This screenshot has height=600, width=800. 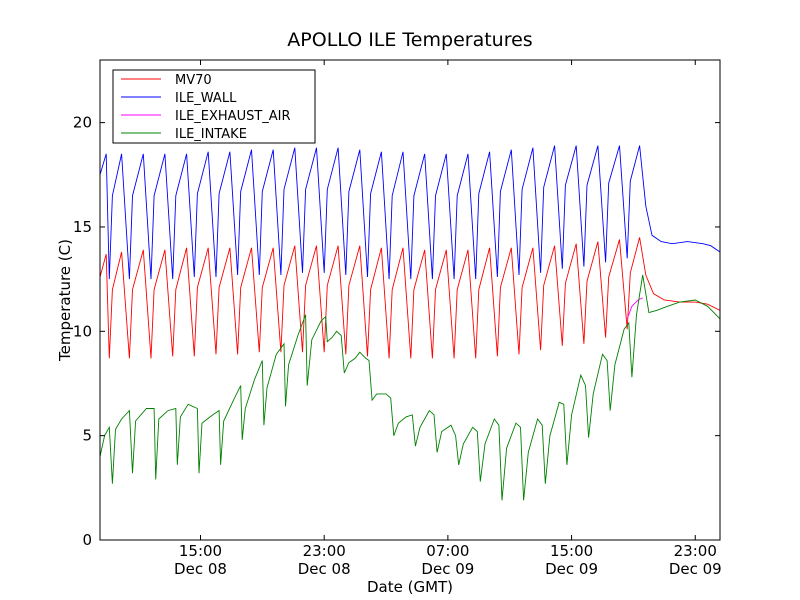 What do you see at coordinates (82, 227) in the screenshot?
I see `y-tick-label: 15` at bounding box center [82, 227].